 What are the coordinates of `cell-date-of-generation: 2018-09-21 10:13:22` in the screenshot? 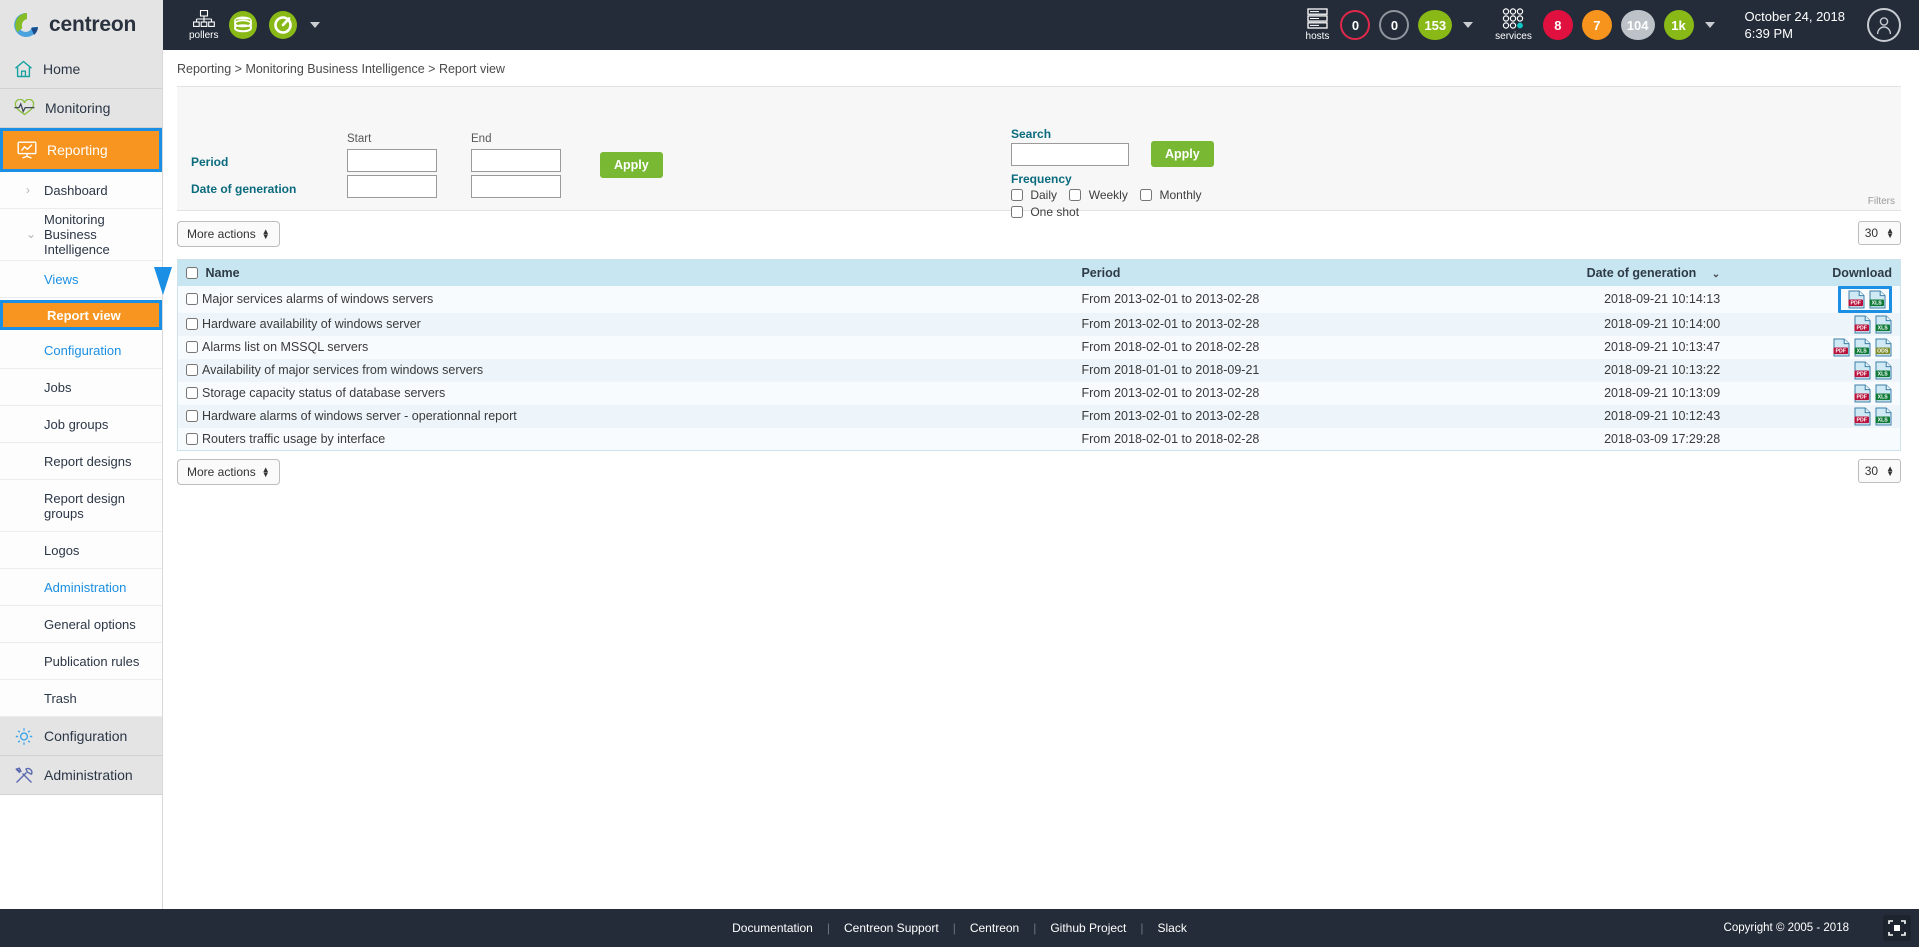 It's located at (1662, 370).